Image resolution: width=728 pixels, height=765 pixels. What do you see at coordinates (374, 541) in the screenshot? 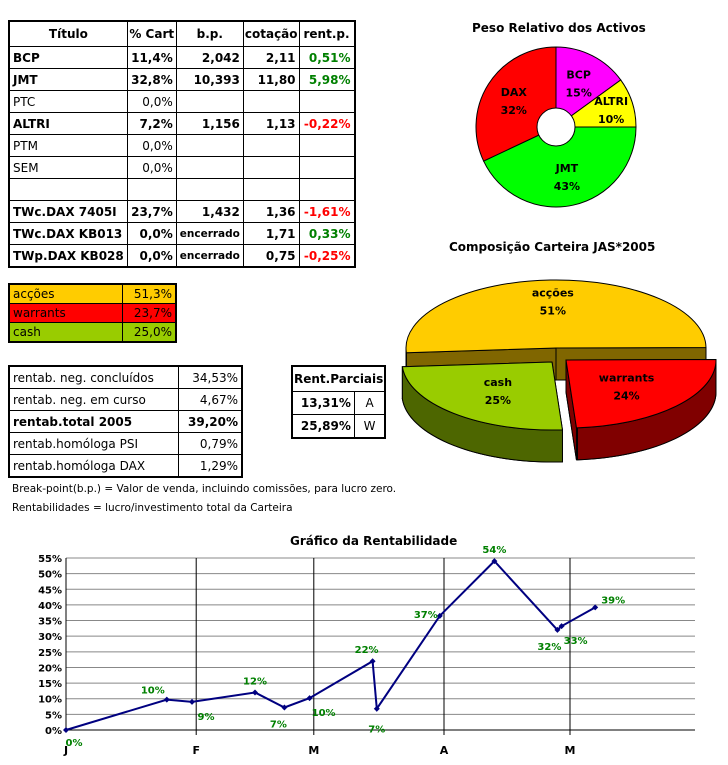
I see `line-title: Gráfico da Rentabilidade` at bounding box center [374, 541].